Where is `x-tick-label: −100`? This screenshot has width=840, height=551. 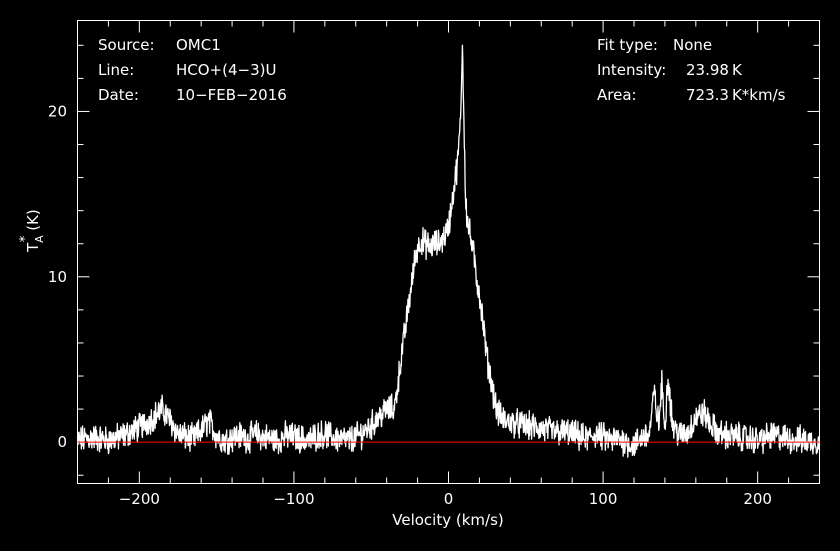
x-tick-label: −100 is located at coordinates (293, 499).